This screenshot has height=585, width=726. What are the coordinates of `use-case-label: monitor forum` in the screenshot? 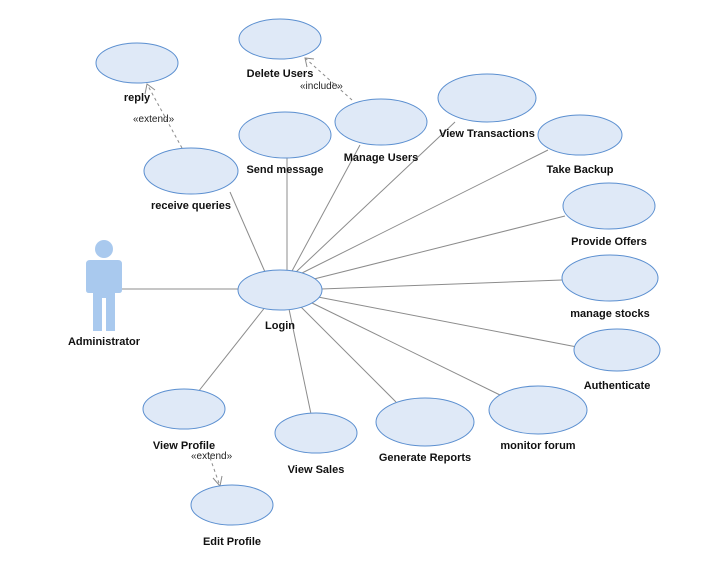 It's located at (537, 446).